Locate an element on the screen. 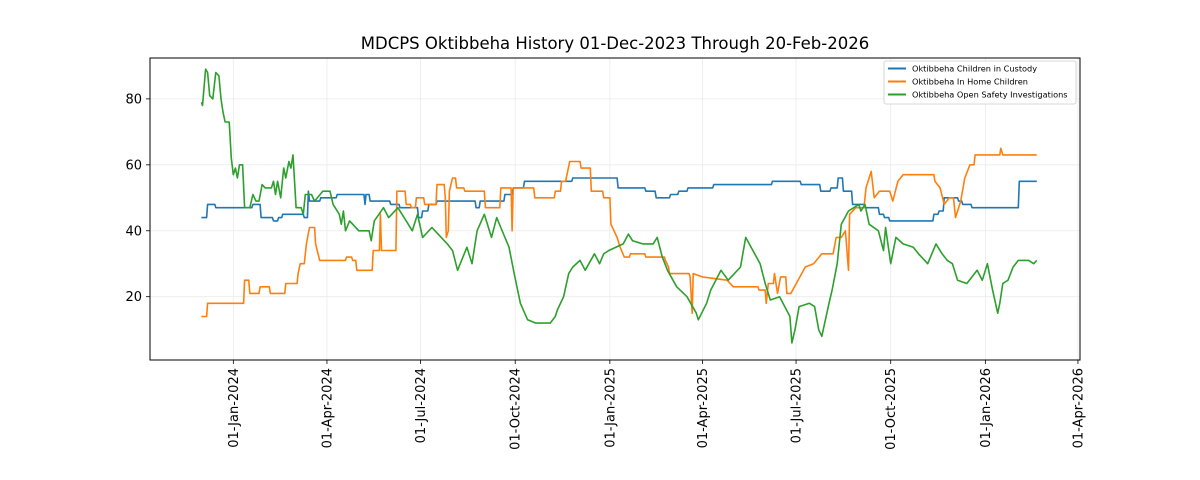 Image resolution: width=1200 pixels, height=480 pixels. legend-box is located at coordinates (980, 82).